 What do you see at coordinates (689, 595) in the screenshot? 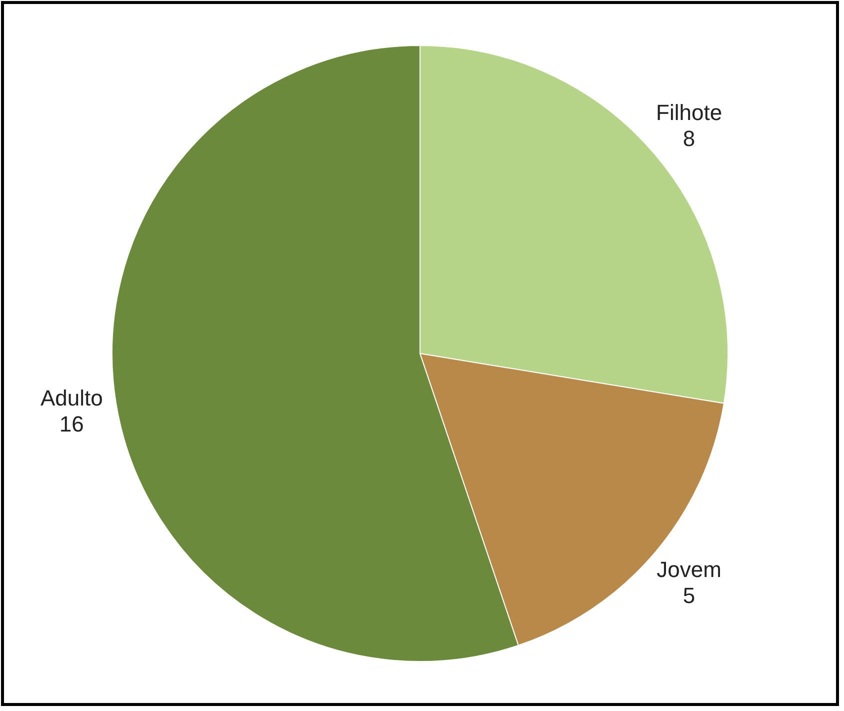
I see `data-label: 5` at bounding box center [689, 595].